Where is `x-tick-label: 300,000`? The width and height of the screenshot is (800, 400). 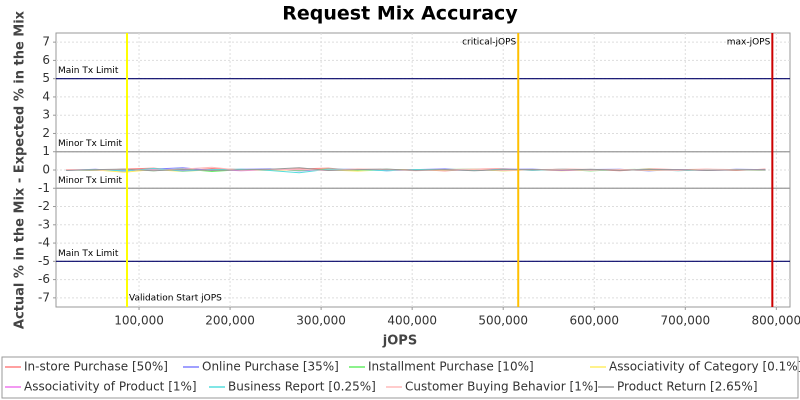 x-tick-label: 300,000 is located at coordinates (321, 321).